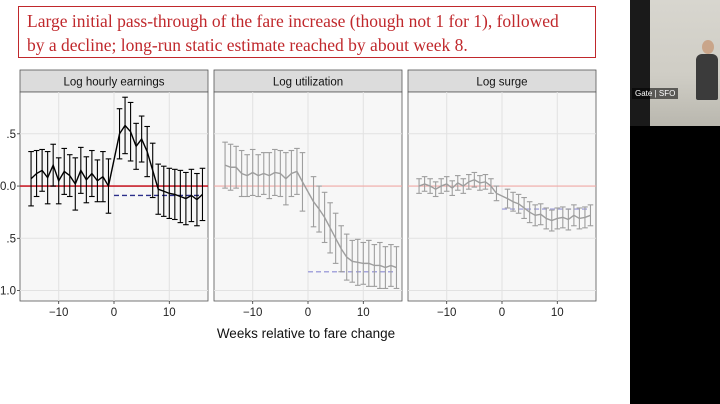 The height and width of the screenshot is (404, 720). Describe the element at coordinates (708, 47) in the screenshot. I see `speaker-head` at that location.